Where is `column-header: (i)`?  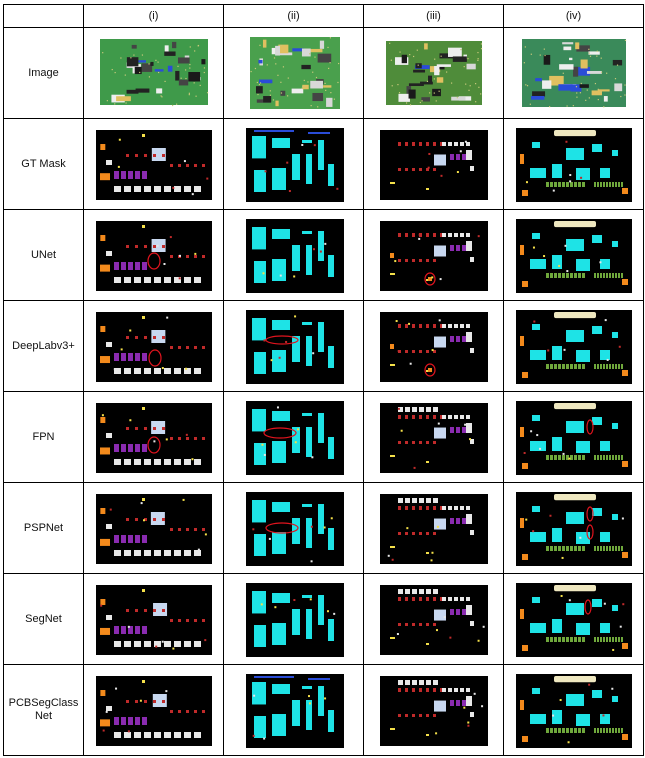
column-header: (i) is located at coordinates (153, 16).